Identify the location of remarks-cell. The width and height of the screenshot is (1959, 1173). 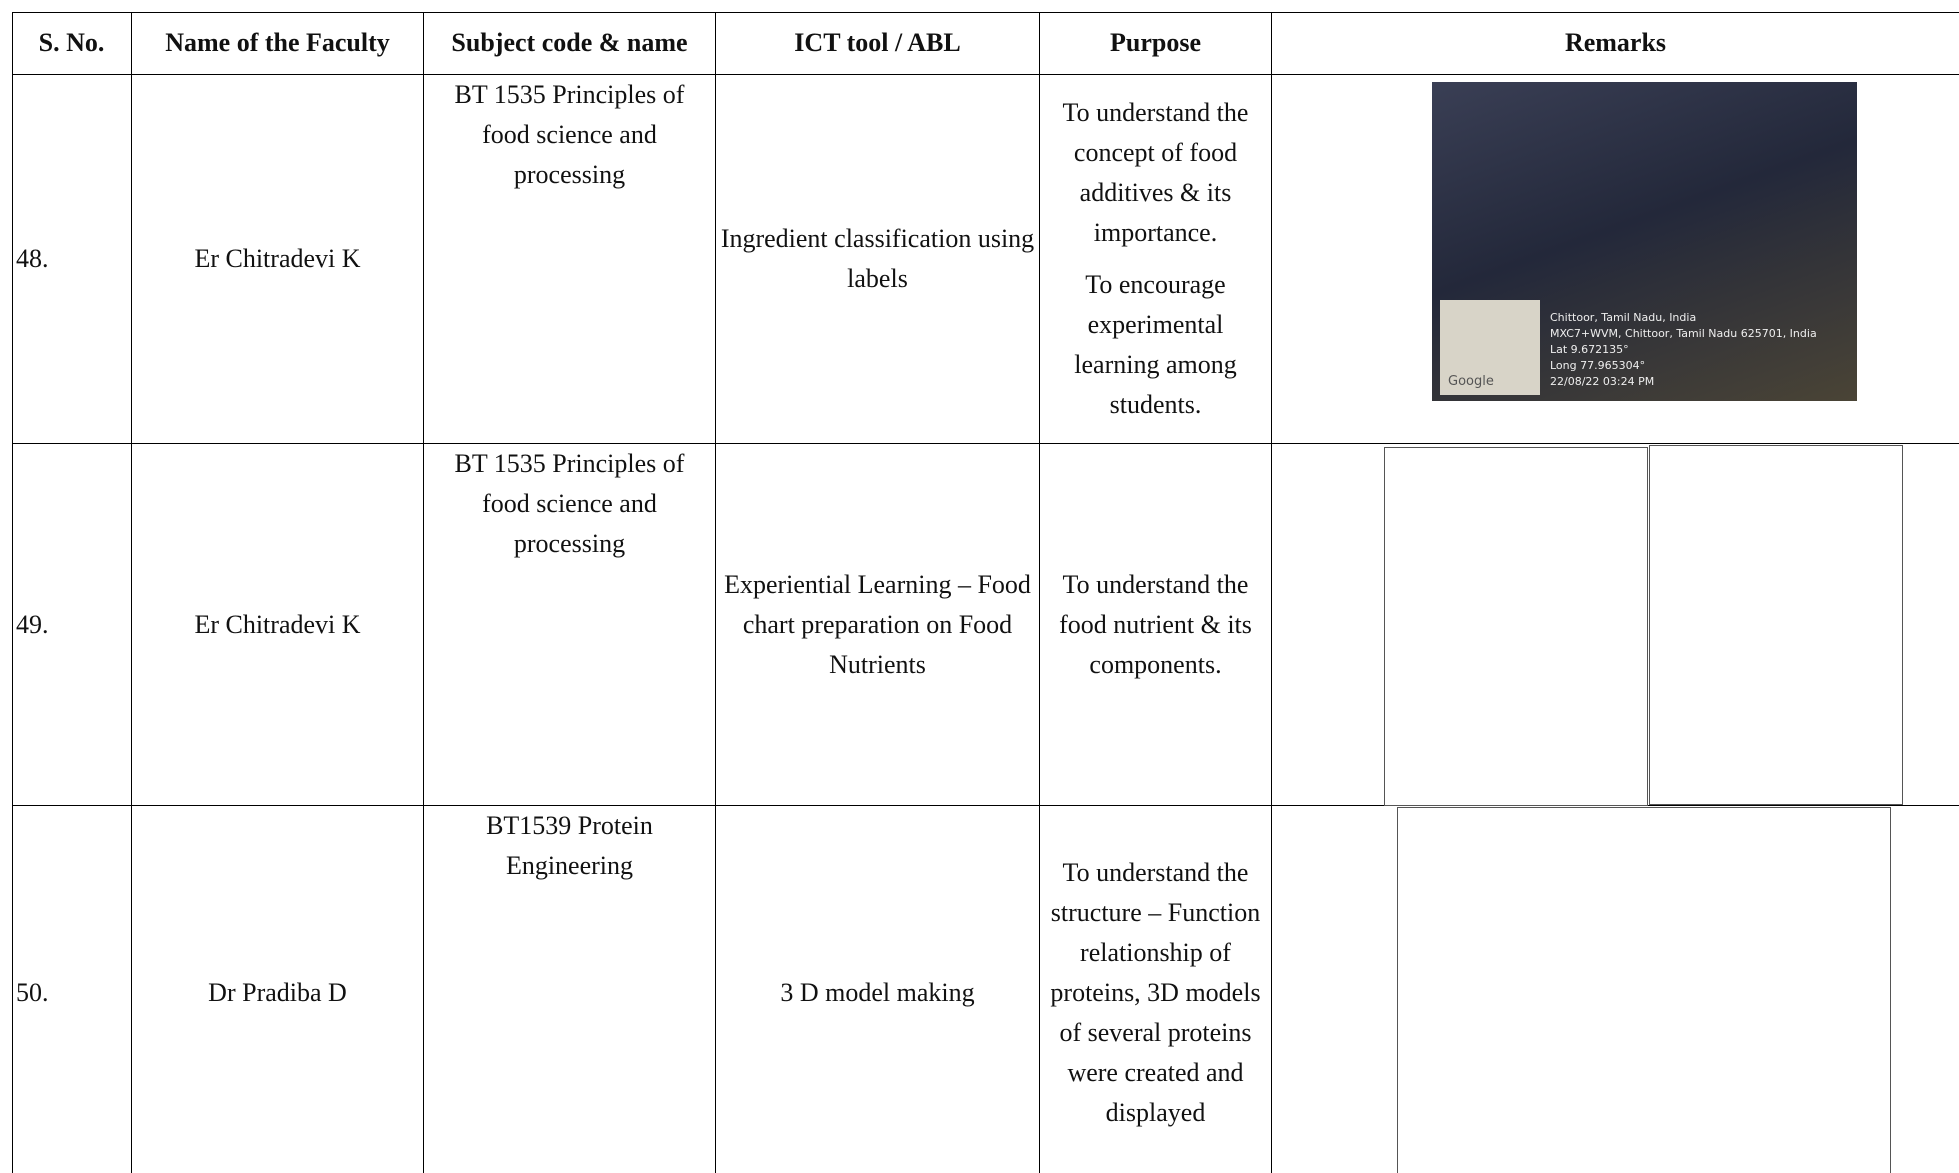
(1615, 259).